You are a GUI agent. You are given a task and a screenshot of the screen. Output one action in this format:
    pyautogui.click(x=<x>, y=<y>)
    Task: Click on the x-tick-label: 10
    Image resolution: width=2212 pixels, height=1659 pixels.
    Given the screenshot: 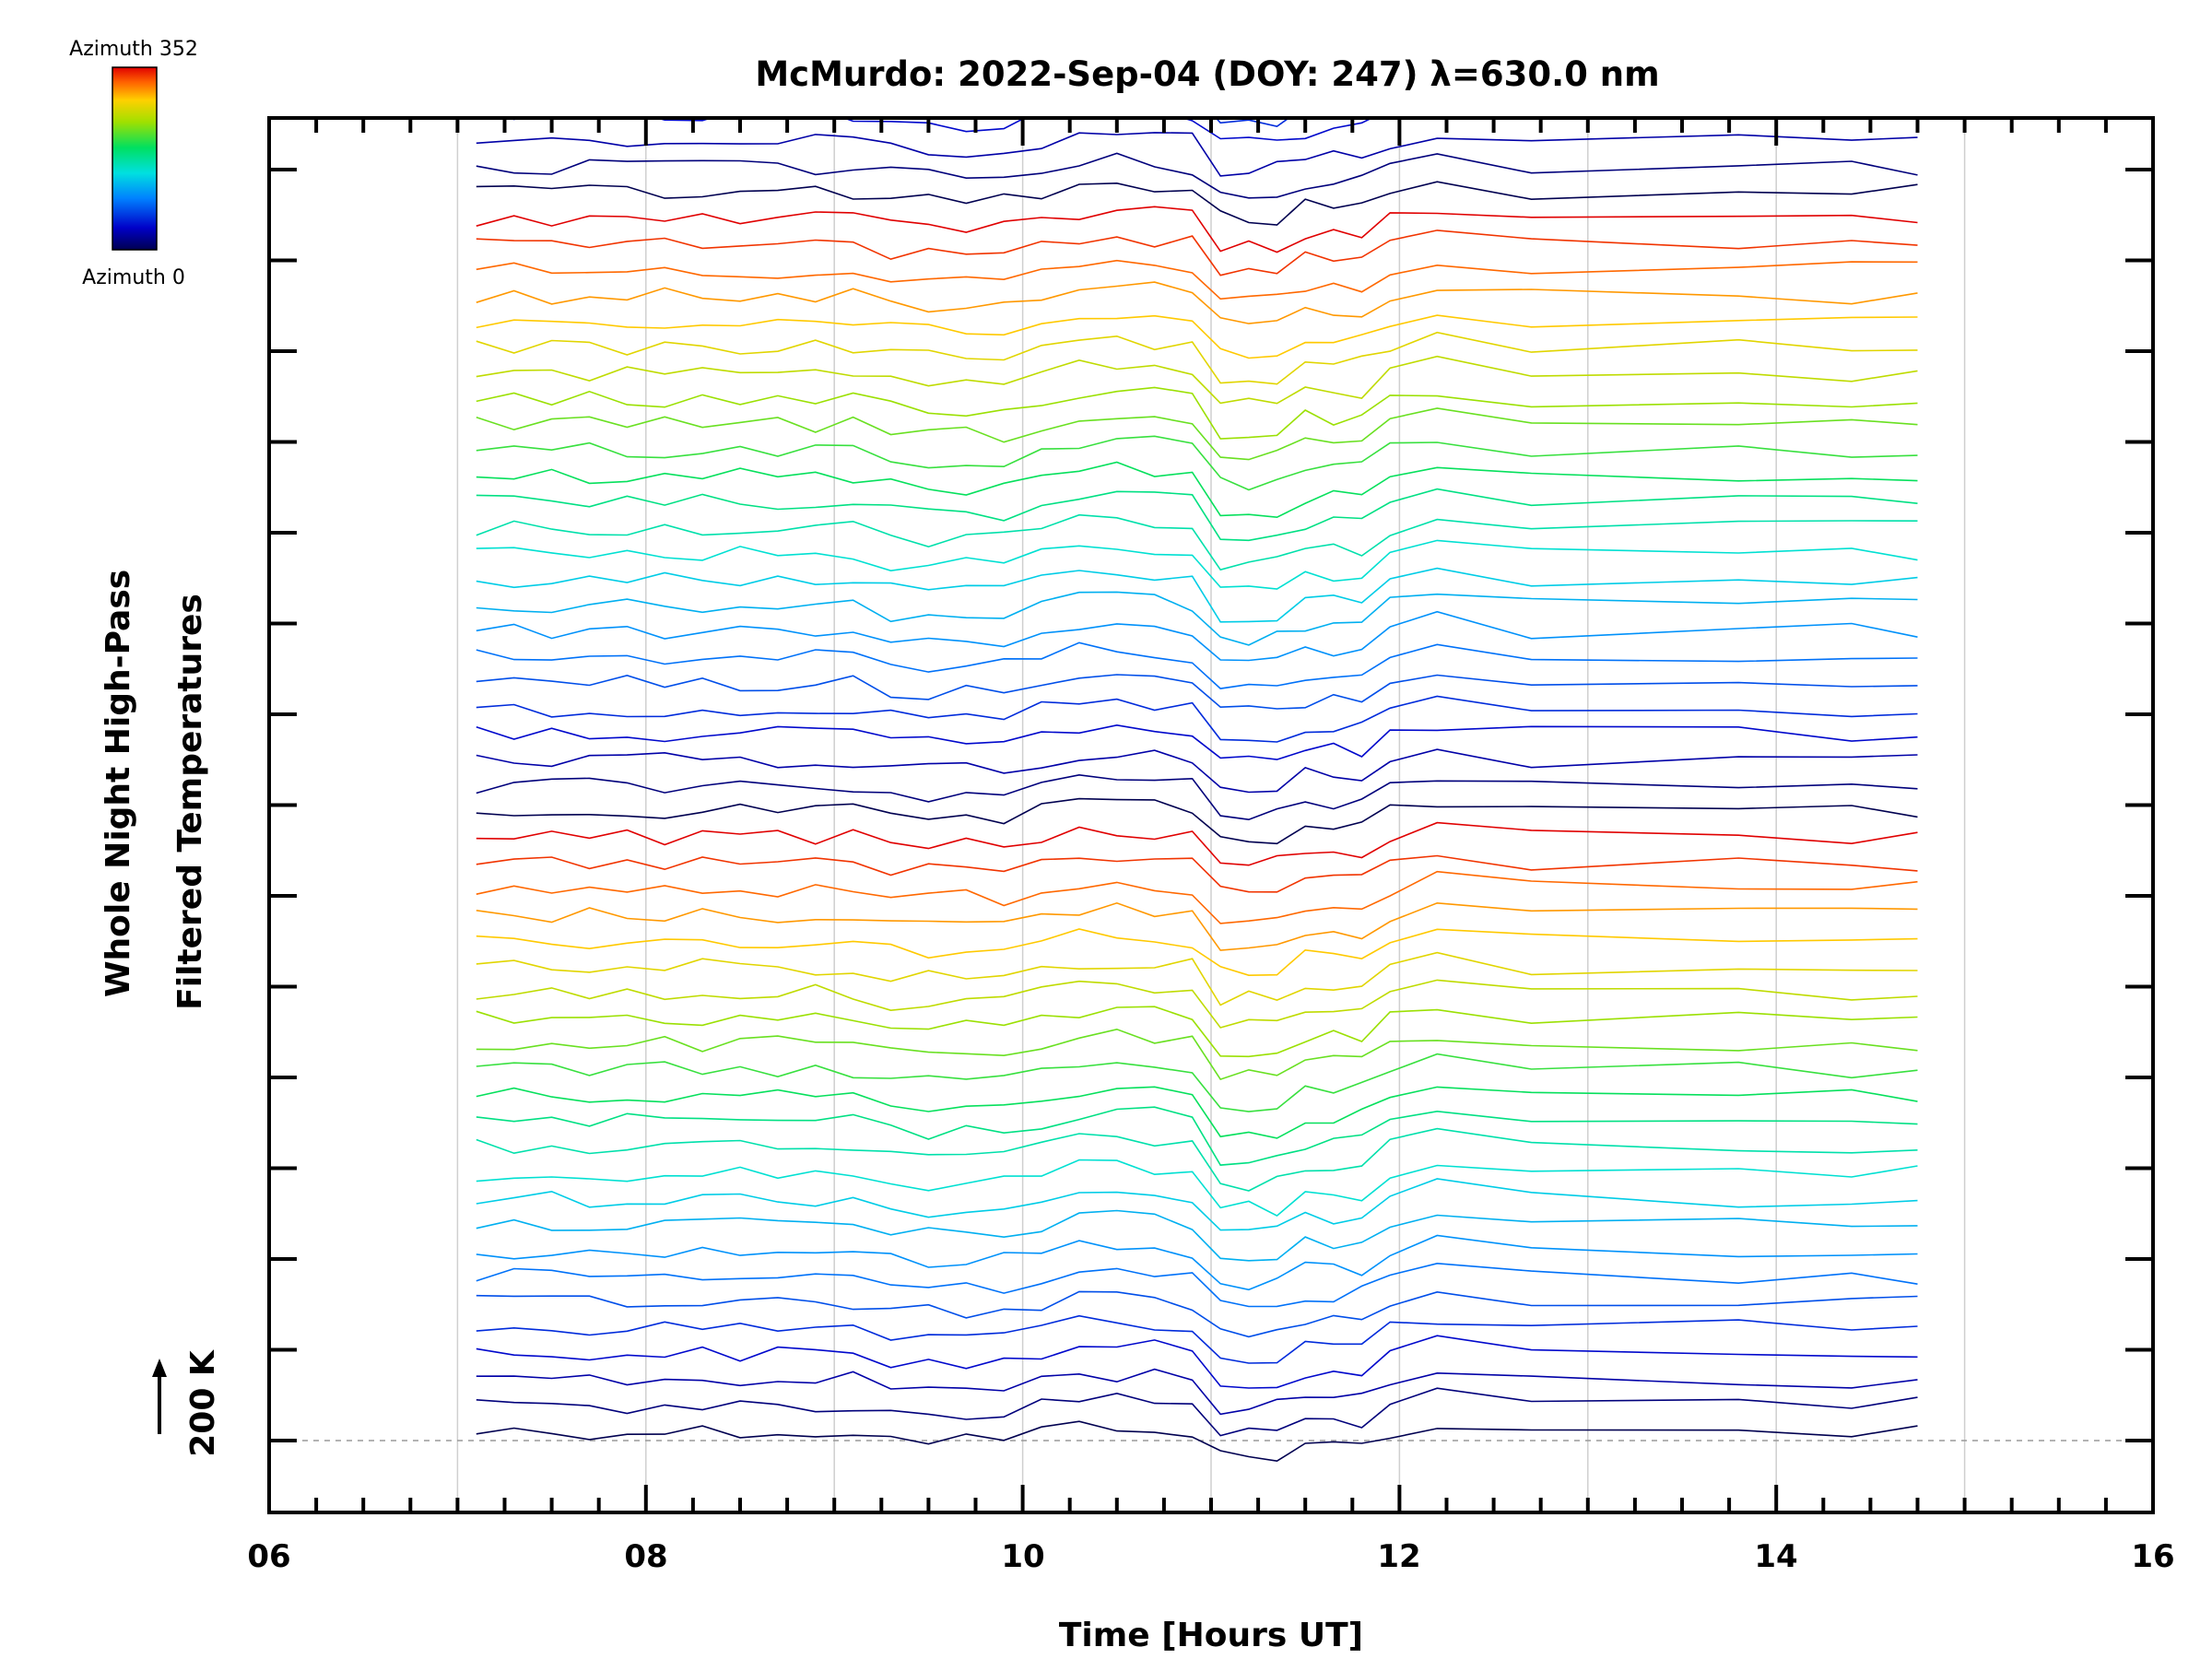 What is the action you would take?
    pyautogui.click(x=1022, y=1556)
    